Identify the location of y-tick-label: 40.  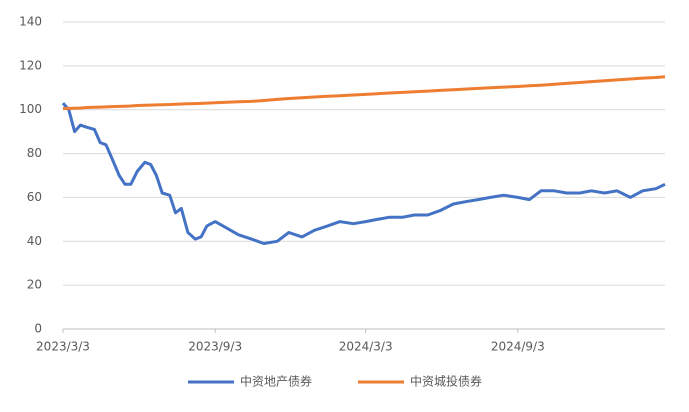
(34, 241).